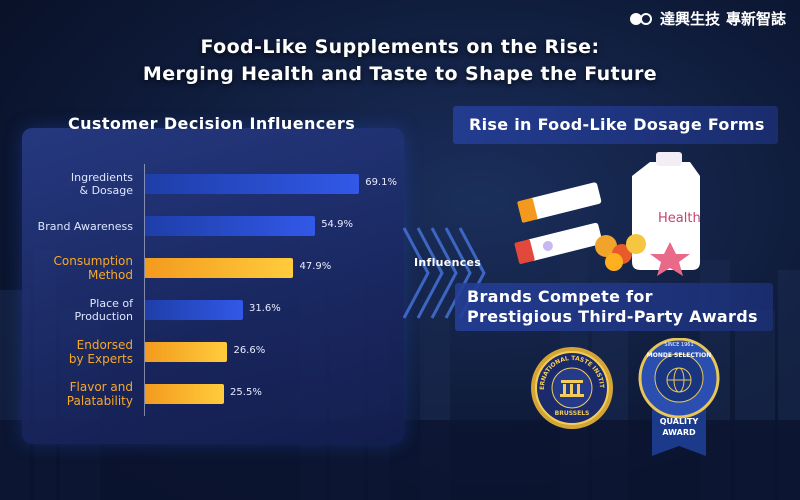  I want to click on product-label: Health, so click(679, 218).